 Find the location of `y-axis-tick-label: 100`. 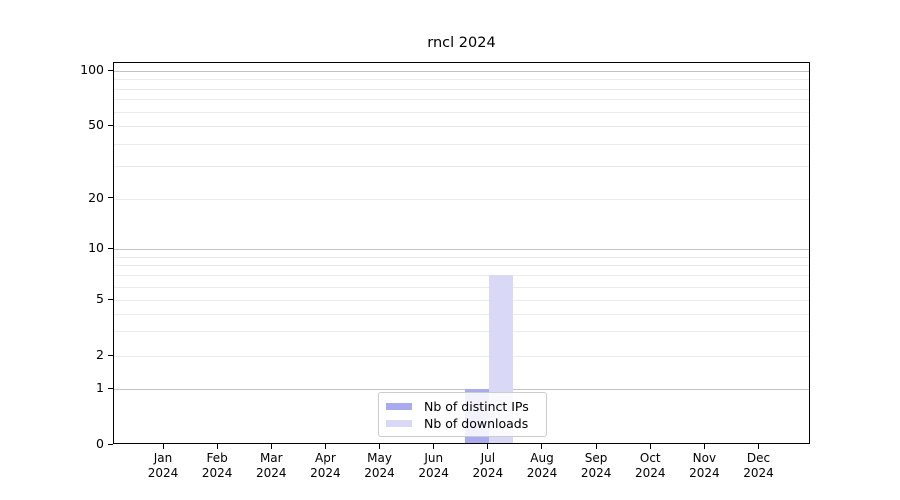

y-axis-tick-label: 100 is located at coordinates (92, 69).